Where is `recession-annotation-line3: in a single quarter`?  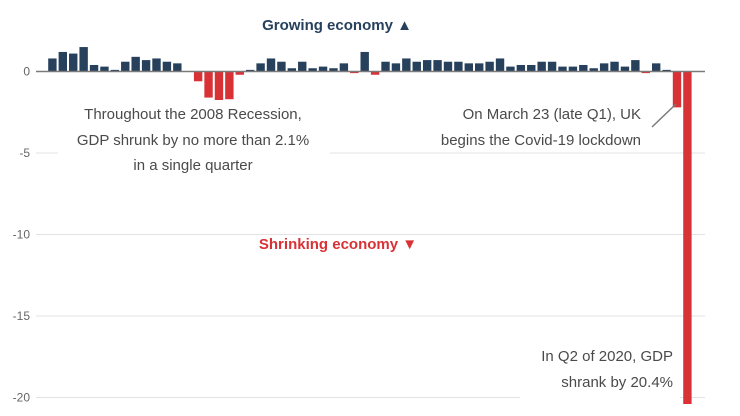
recession-annotation-line3: in a single quarter is located at coordinates (192, 165).